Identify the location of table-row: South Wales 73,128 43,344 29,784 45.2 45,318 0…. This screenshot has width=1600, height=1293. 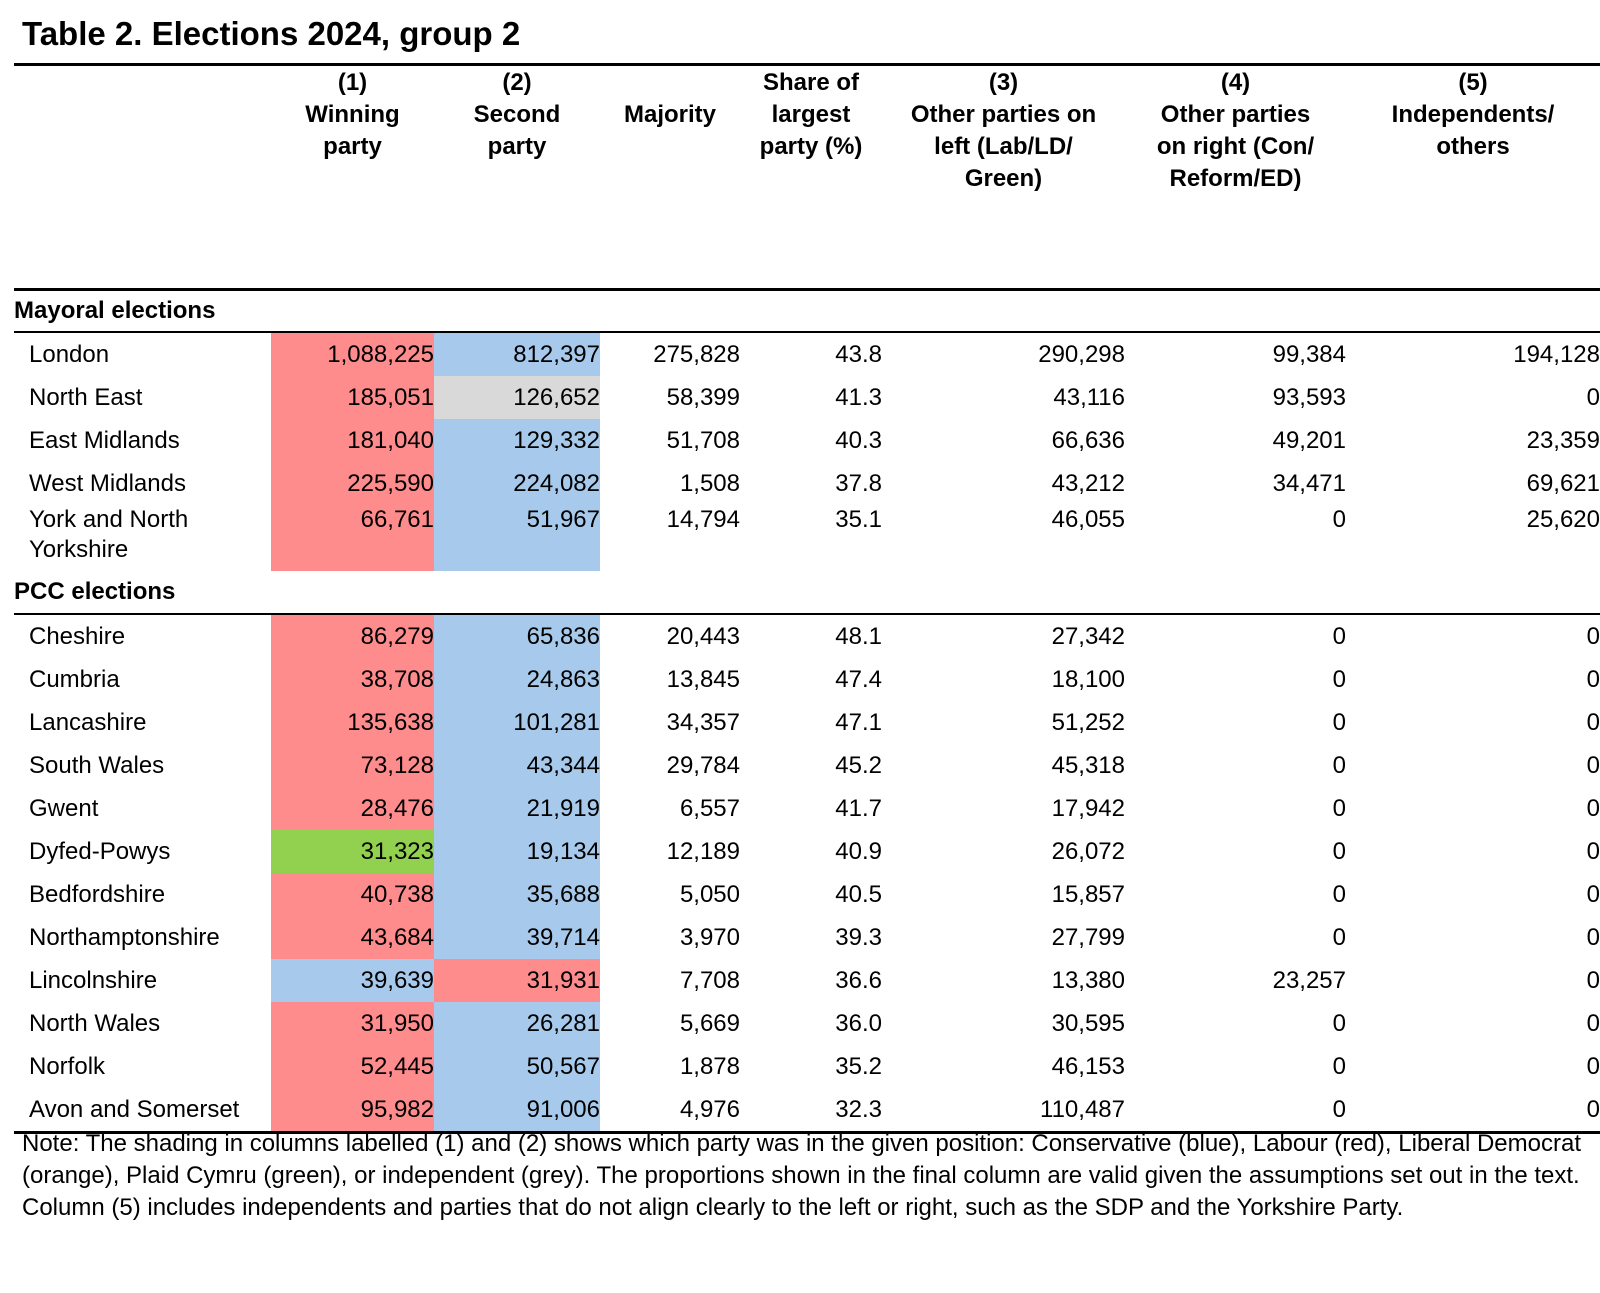
(807, 765).